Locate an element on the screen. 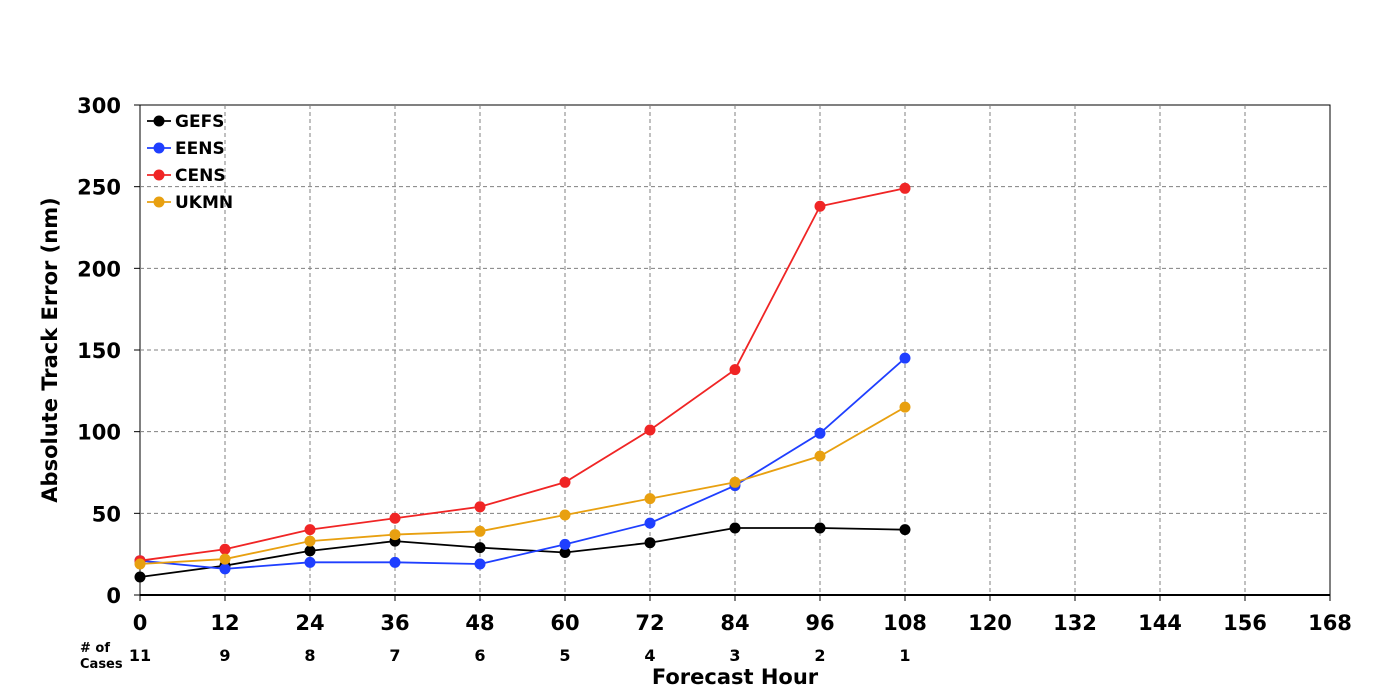 Image resolution: width=1400 pixels, height=700 pixels. legend-item-eens: EENS is located at coordinates (186, 149).